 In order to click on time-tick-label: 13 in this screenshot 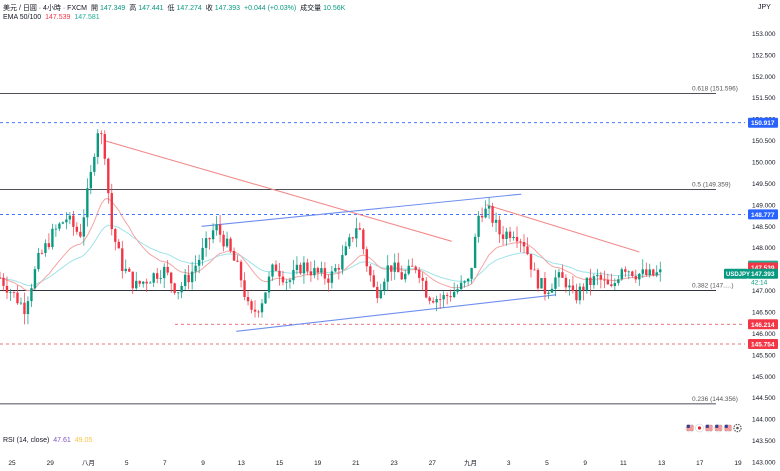, I will do `click(242, 463)`.